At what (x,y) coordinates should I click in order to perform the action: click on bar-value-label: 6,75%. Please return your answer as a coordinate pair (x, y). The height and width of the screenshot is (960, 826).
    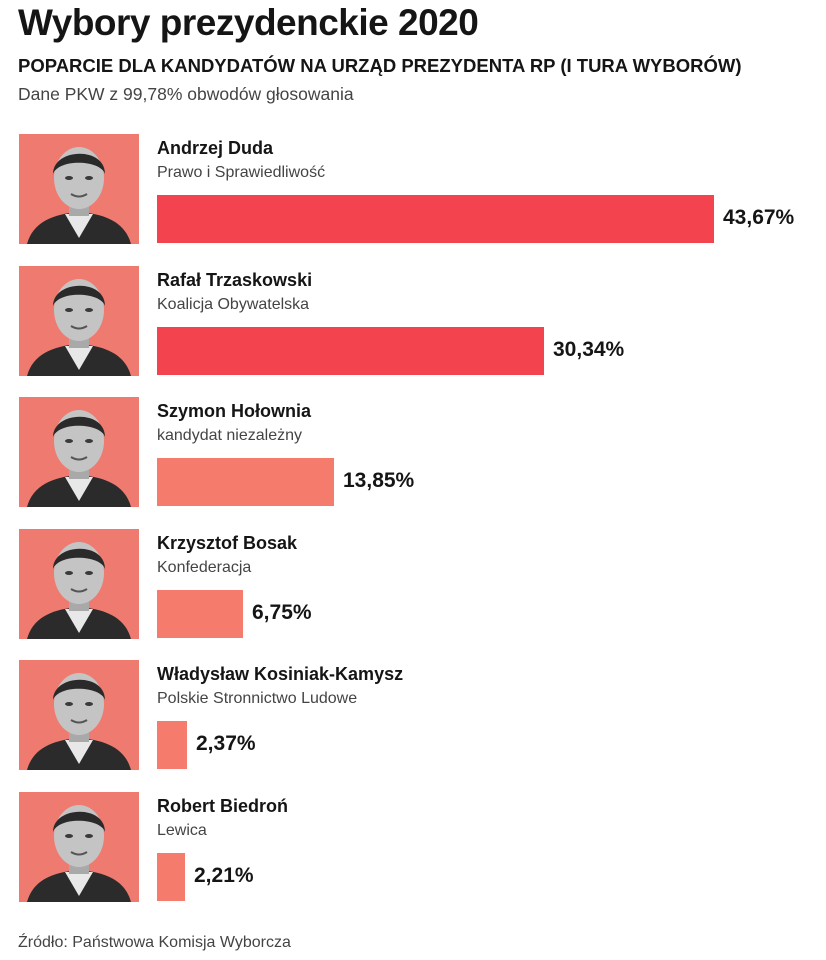
    Looking at the image, I should click on (282, 612).